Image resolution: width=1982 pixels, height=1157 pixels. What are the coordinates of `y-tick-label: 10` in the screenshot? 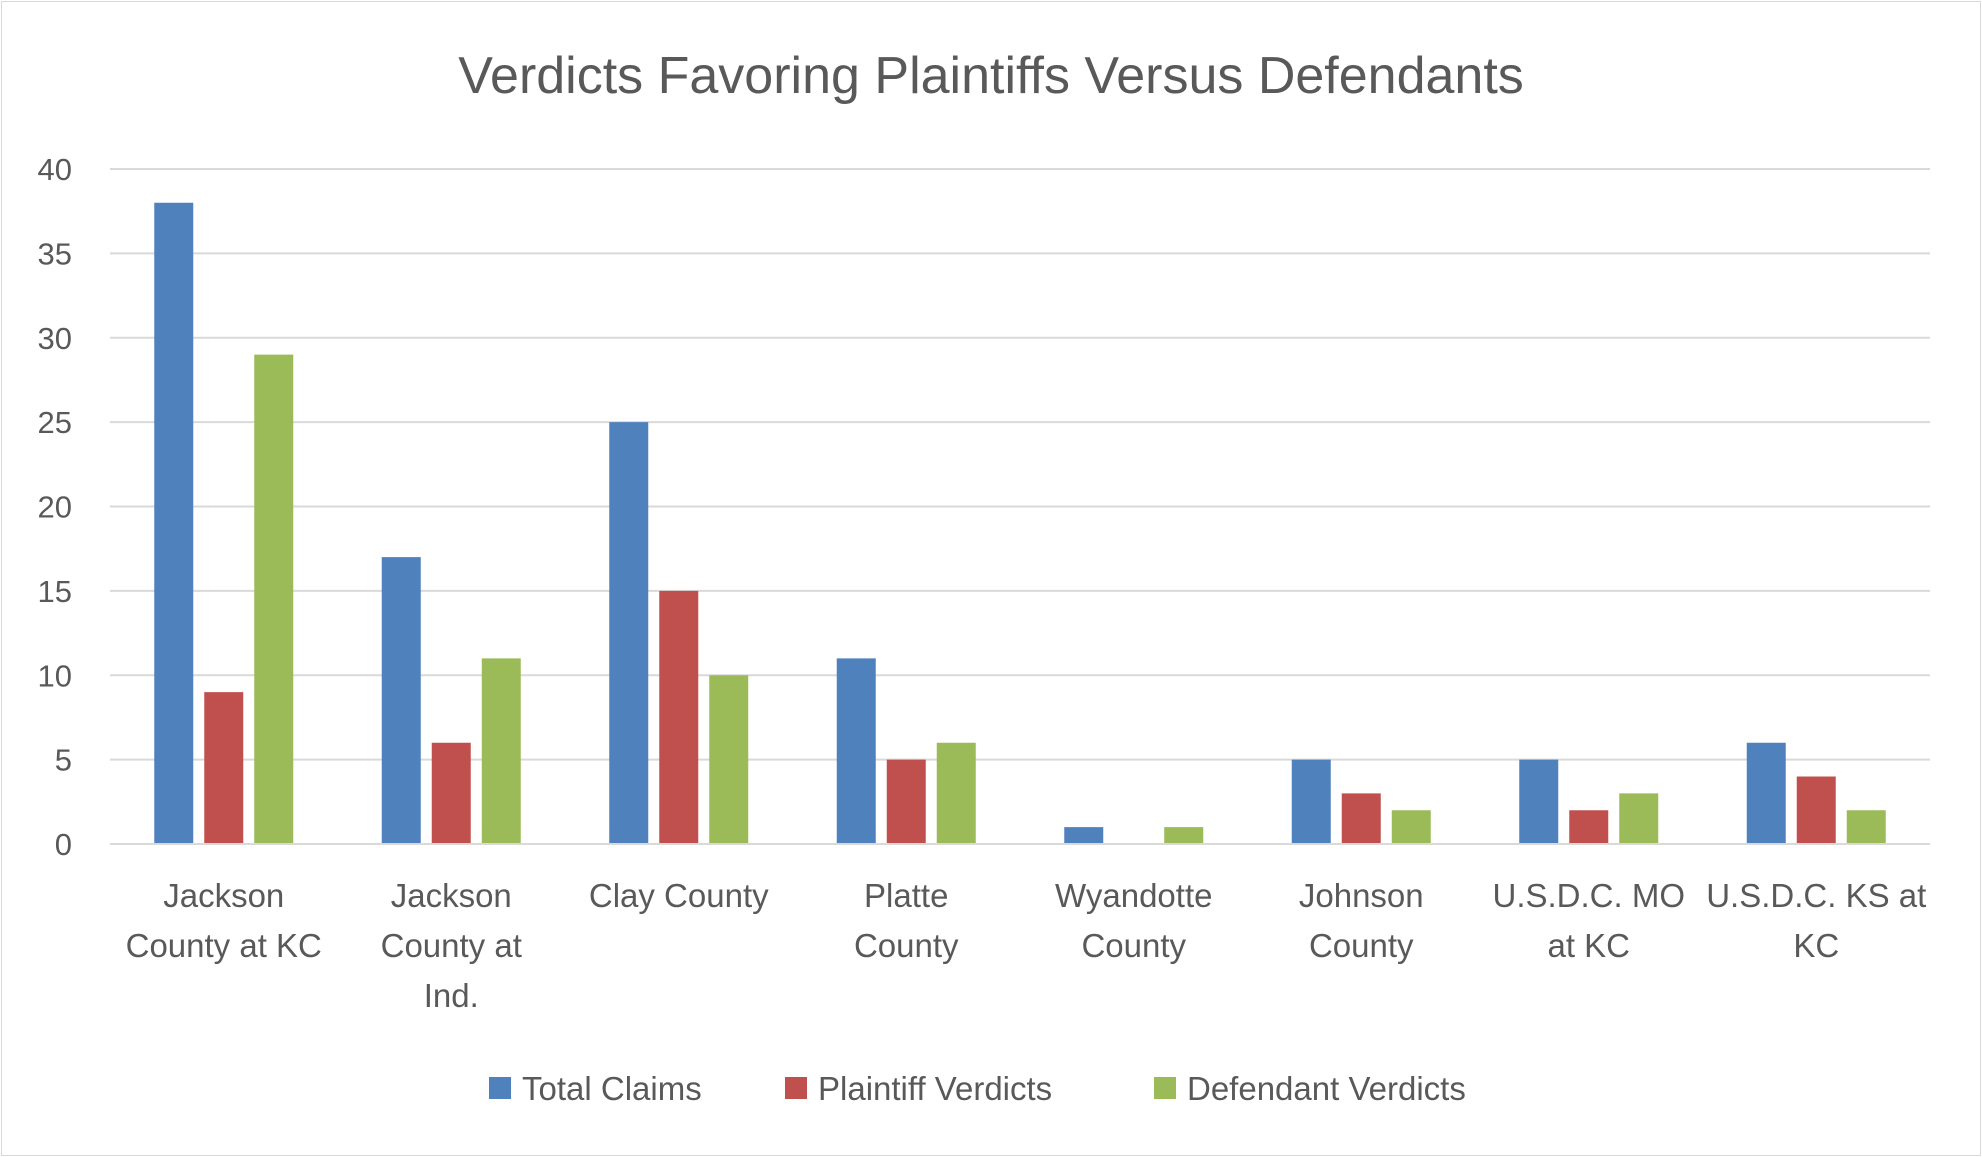 It's located at (55, 675).